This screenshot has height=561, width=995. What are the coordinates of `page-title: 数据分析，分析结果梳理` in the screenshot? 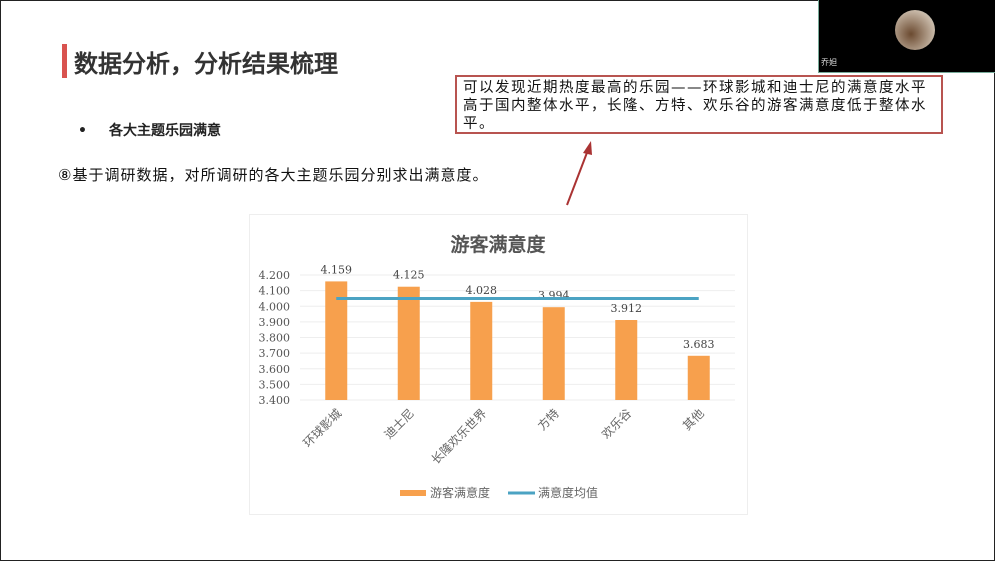 It's located at (206, 64).